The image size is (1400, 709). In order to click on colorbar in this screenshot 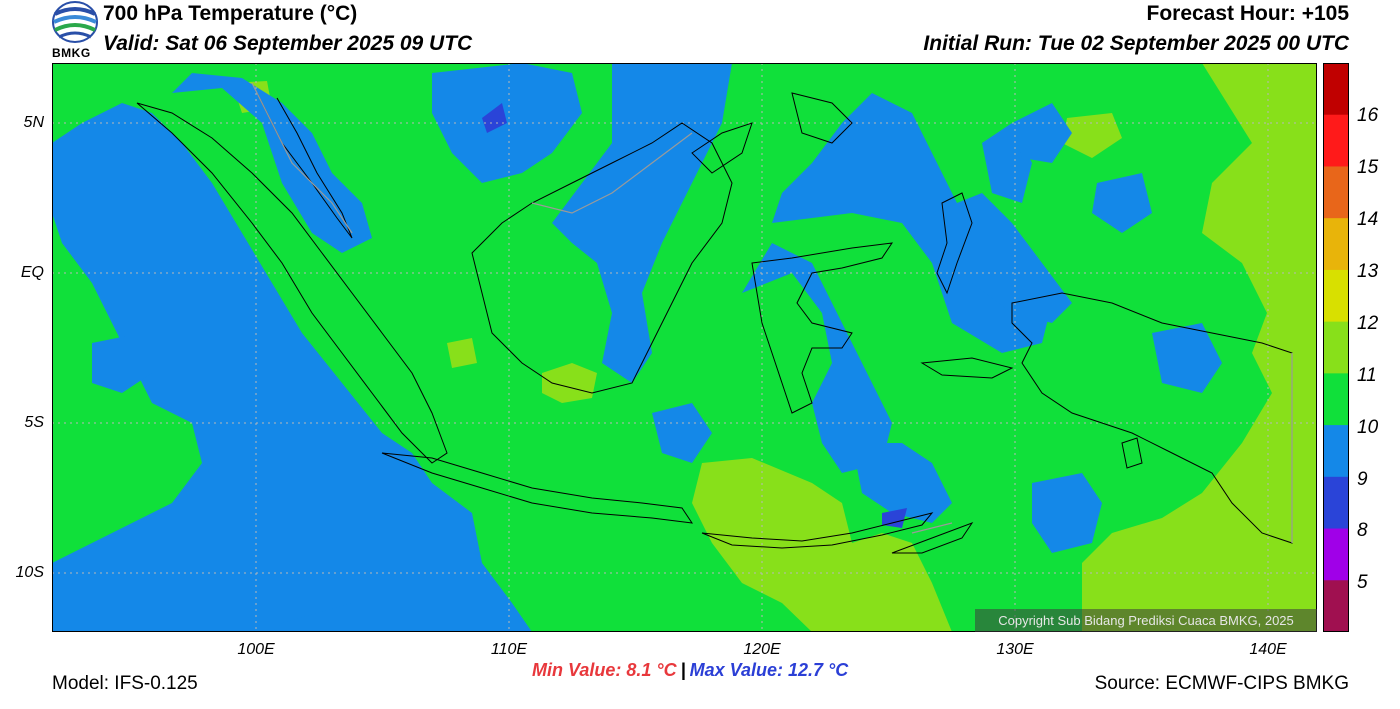, I will do `click(1336, 348)`.